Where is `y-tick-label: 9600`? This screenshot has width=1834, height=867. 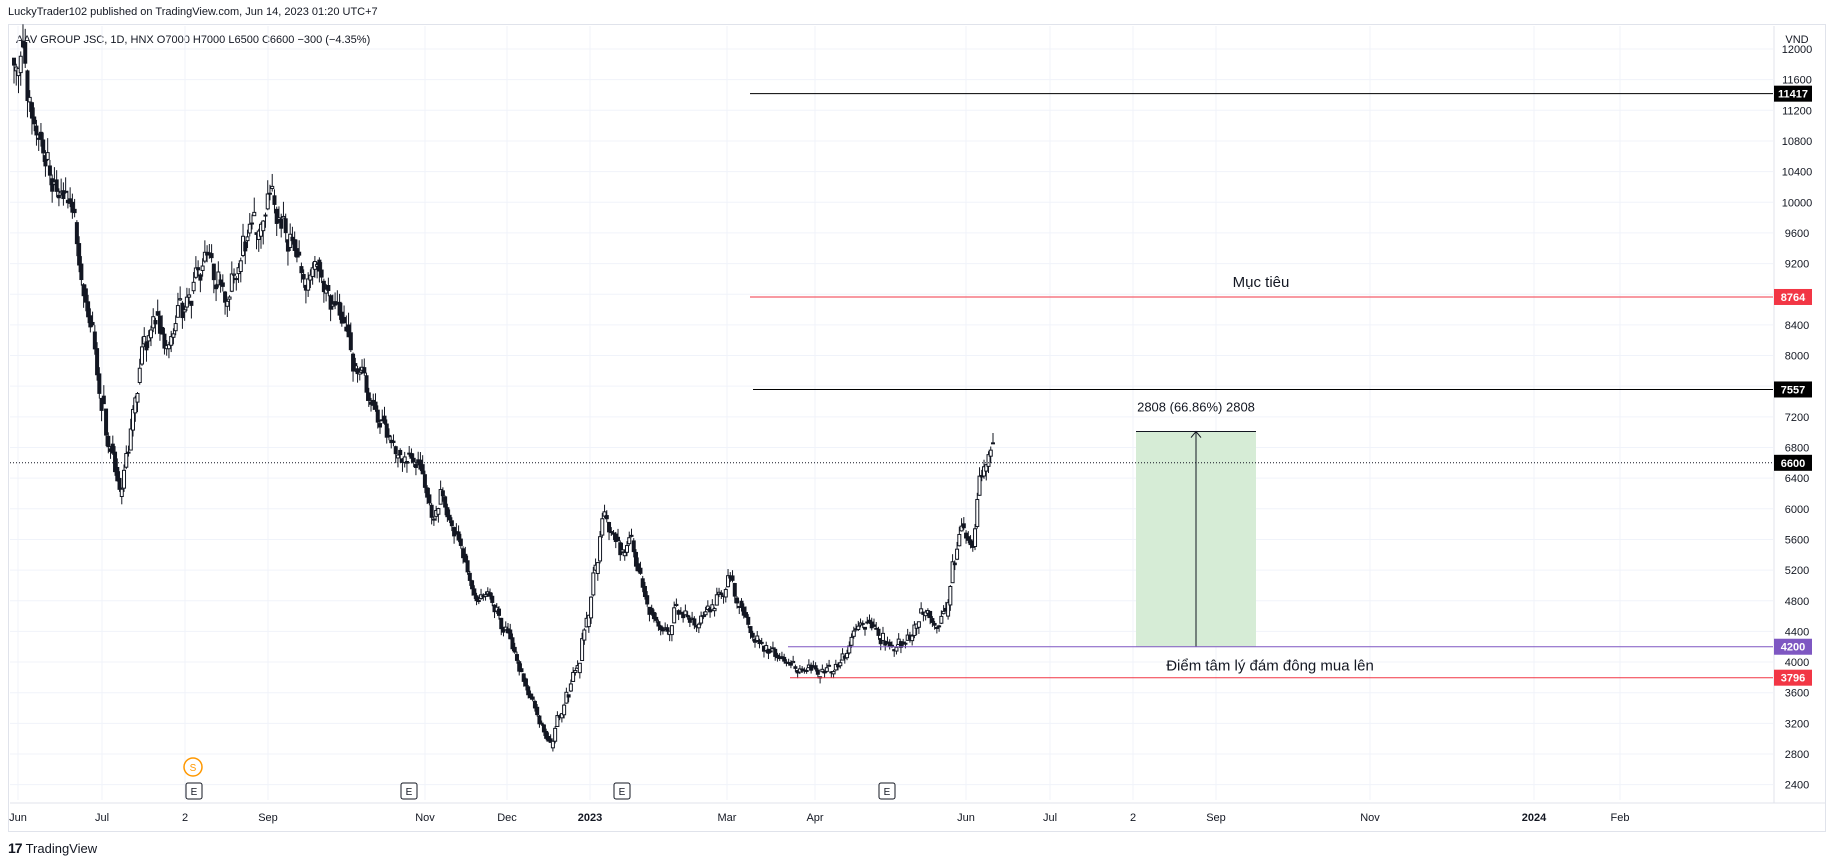
y-tick-label: 9600 is located at coordinates (1797, 234).